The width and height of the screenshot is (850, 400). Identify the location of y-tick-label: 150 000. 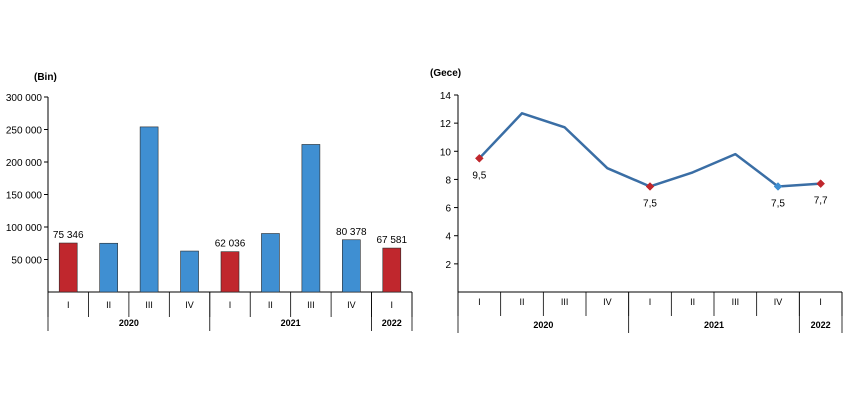
(24, 196).